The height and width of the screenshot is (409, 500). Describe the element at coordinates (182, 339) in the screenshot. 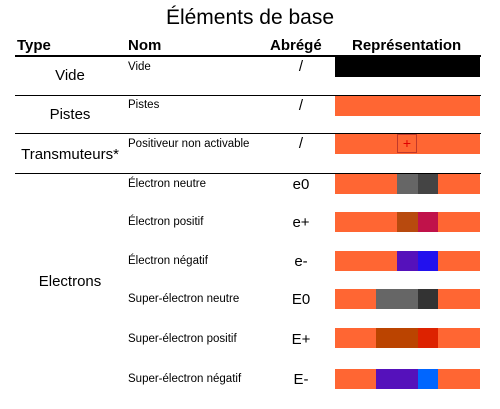

I see `nom-super-electron-positif: Super-électron positif` at that location.